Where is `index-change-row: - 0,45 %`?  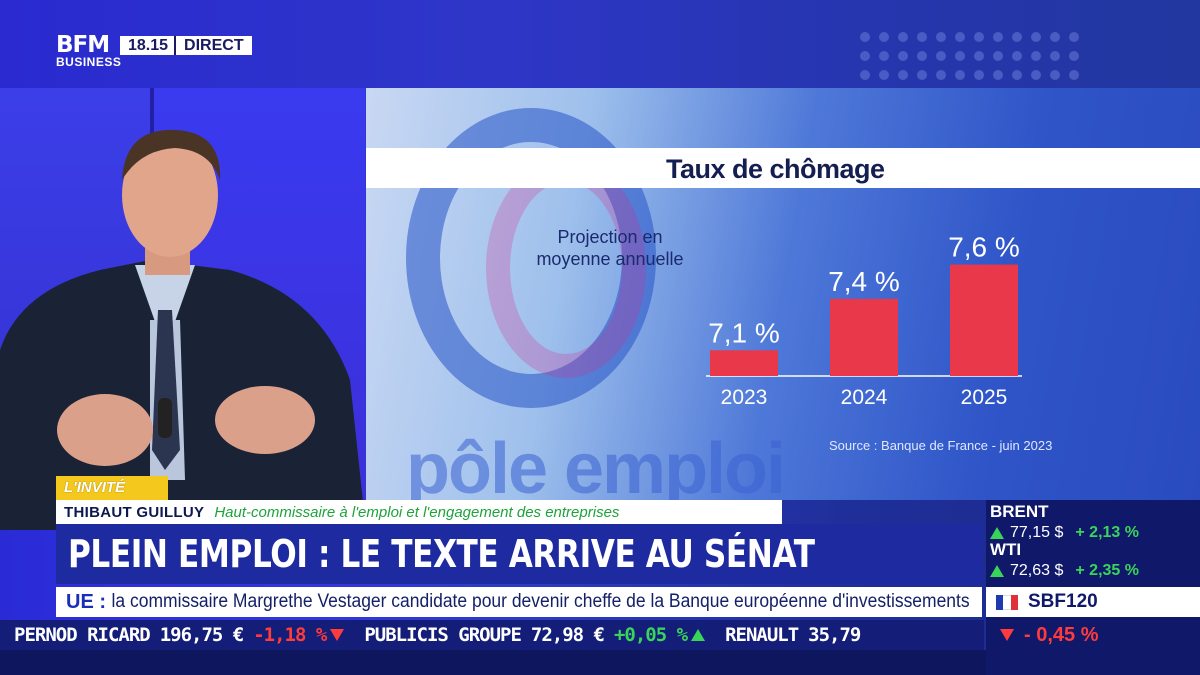 index-change-row: - 0,45 % is located at coordinates (1093, 635).